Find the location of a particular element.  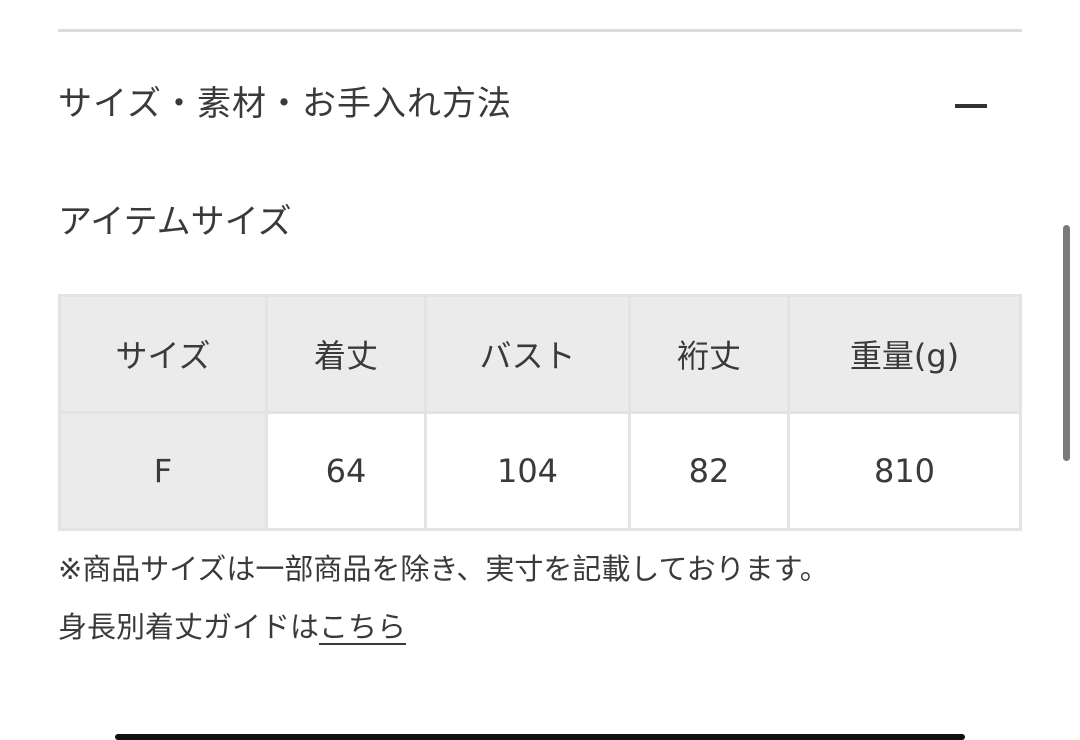

home-indicator is located at coordinates (540, 737).